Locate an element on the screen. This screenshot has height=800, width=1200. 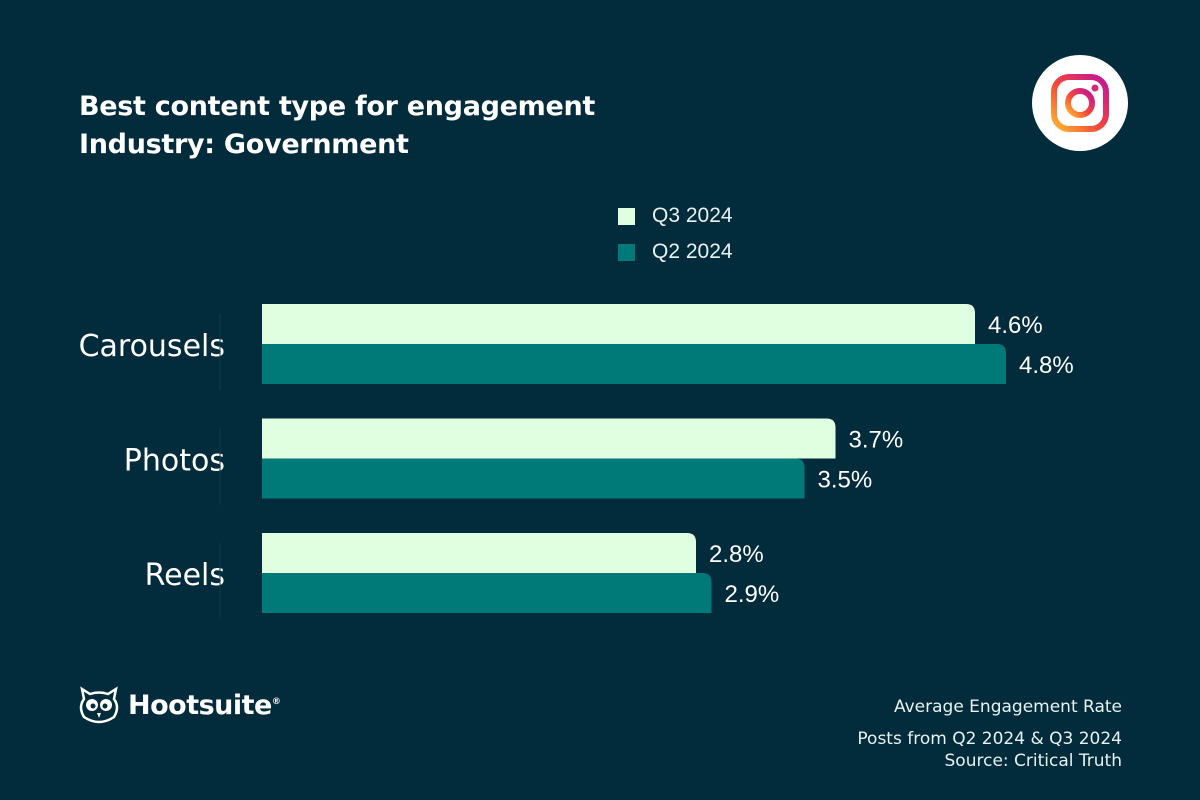
legend-label: Q3 2024 is located at coordinates (692, 215).